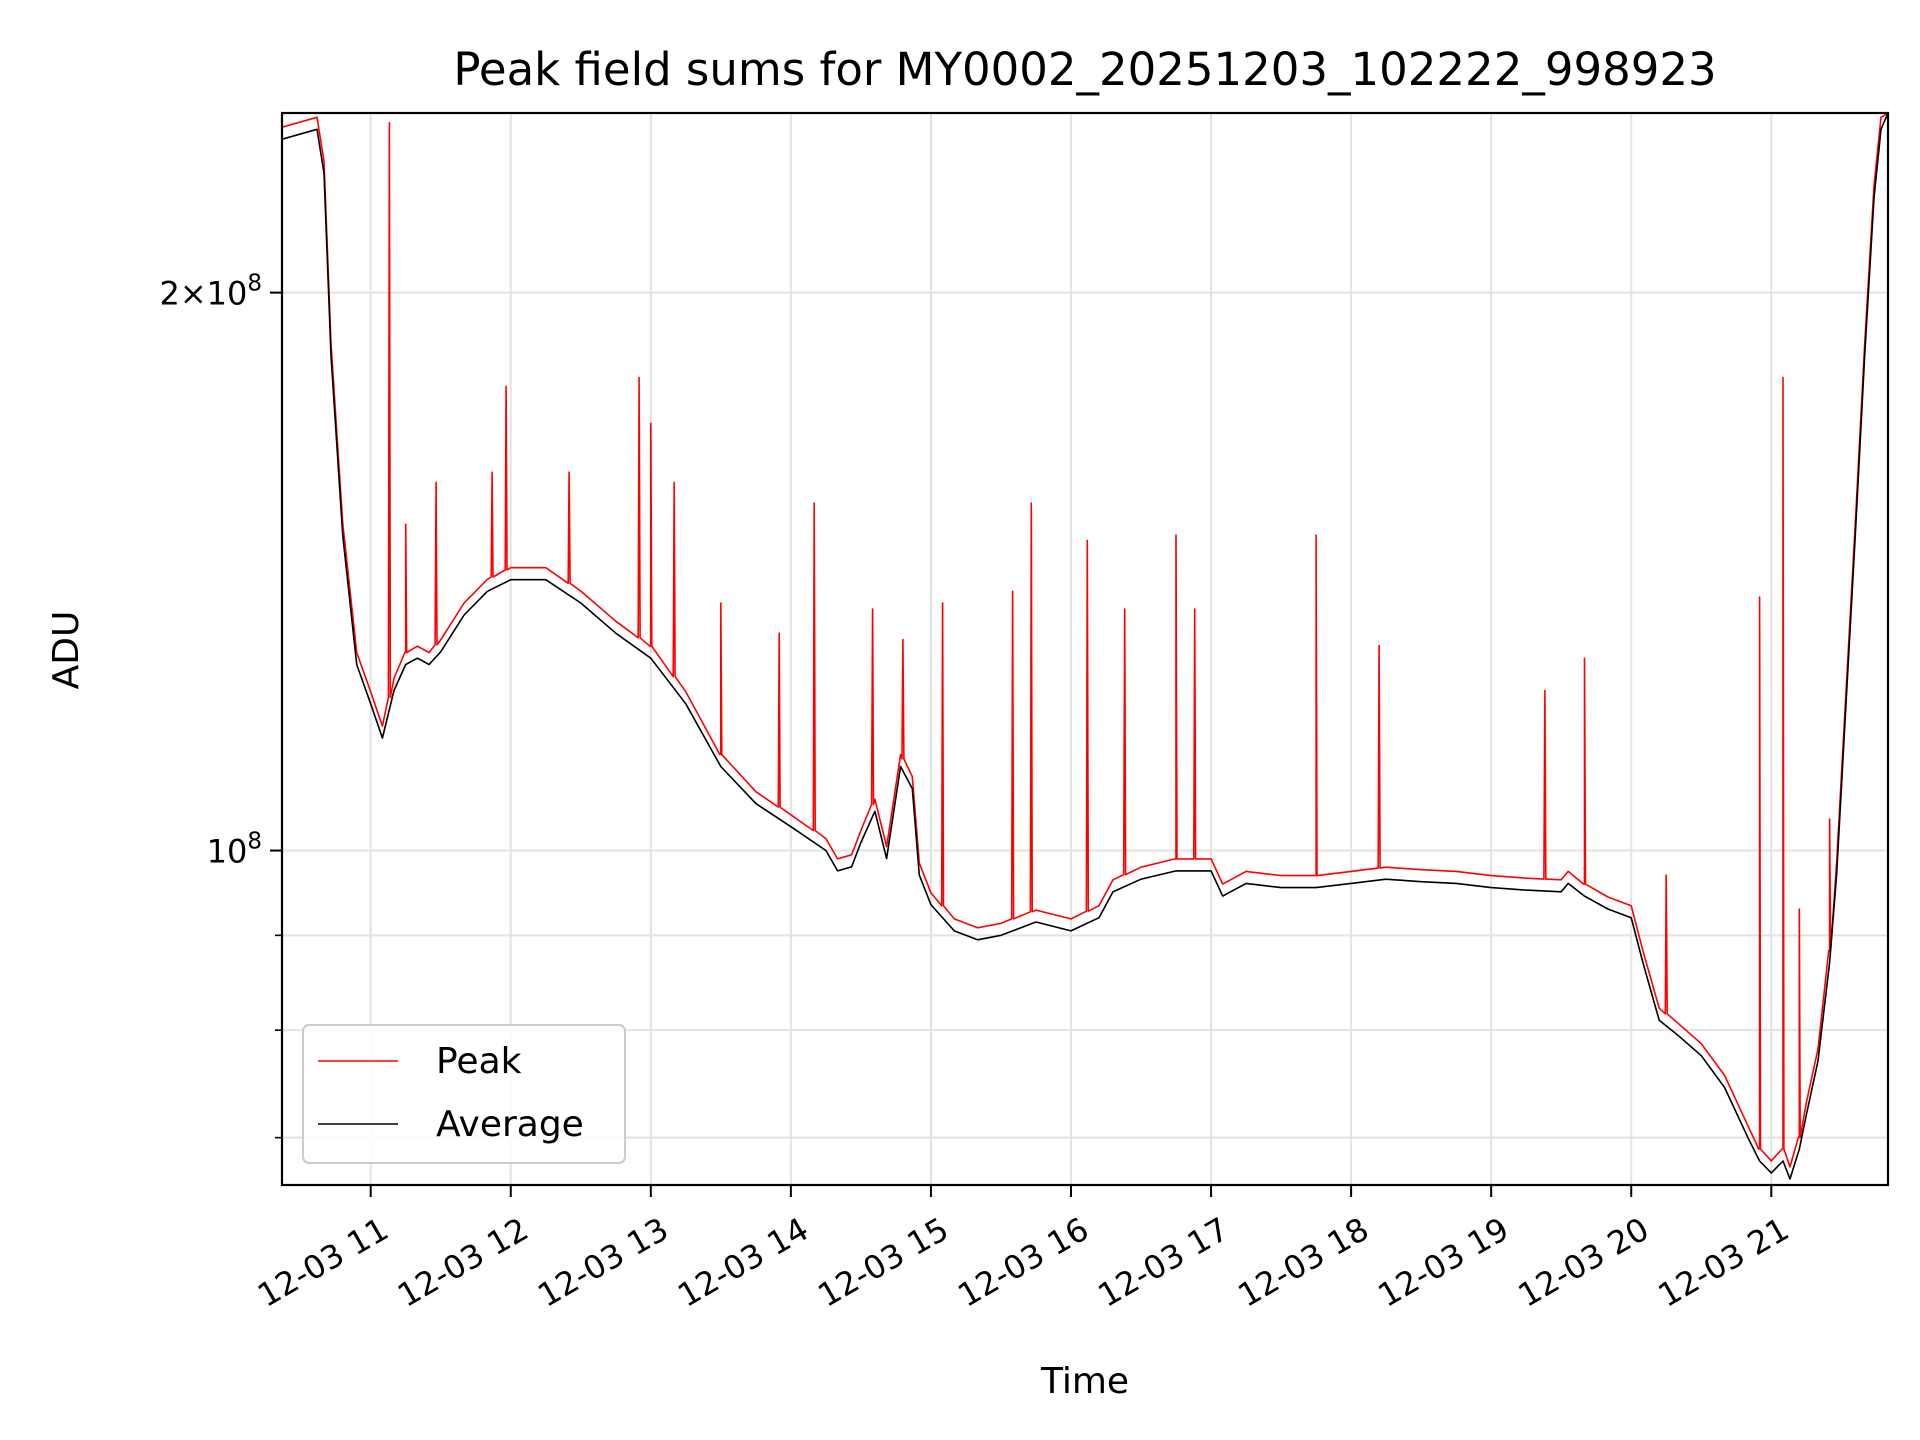 This screenshot has width=1920, height=1440. What do you see at coordinates (210, 292) in the screenshot?
I see `y-tick-label: 2×108` at bounding box center [210, 292].